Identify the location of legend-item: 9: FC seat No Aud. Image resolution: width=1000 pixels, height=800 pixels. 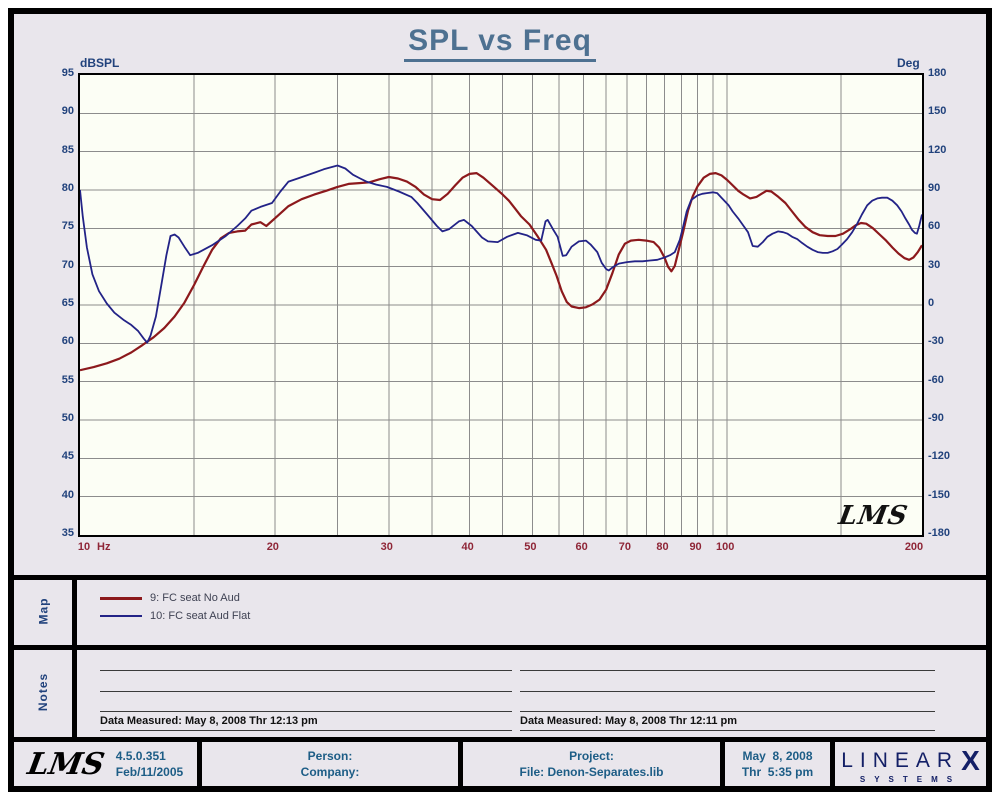
(170, 598).